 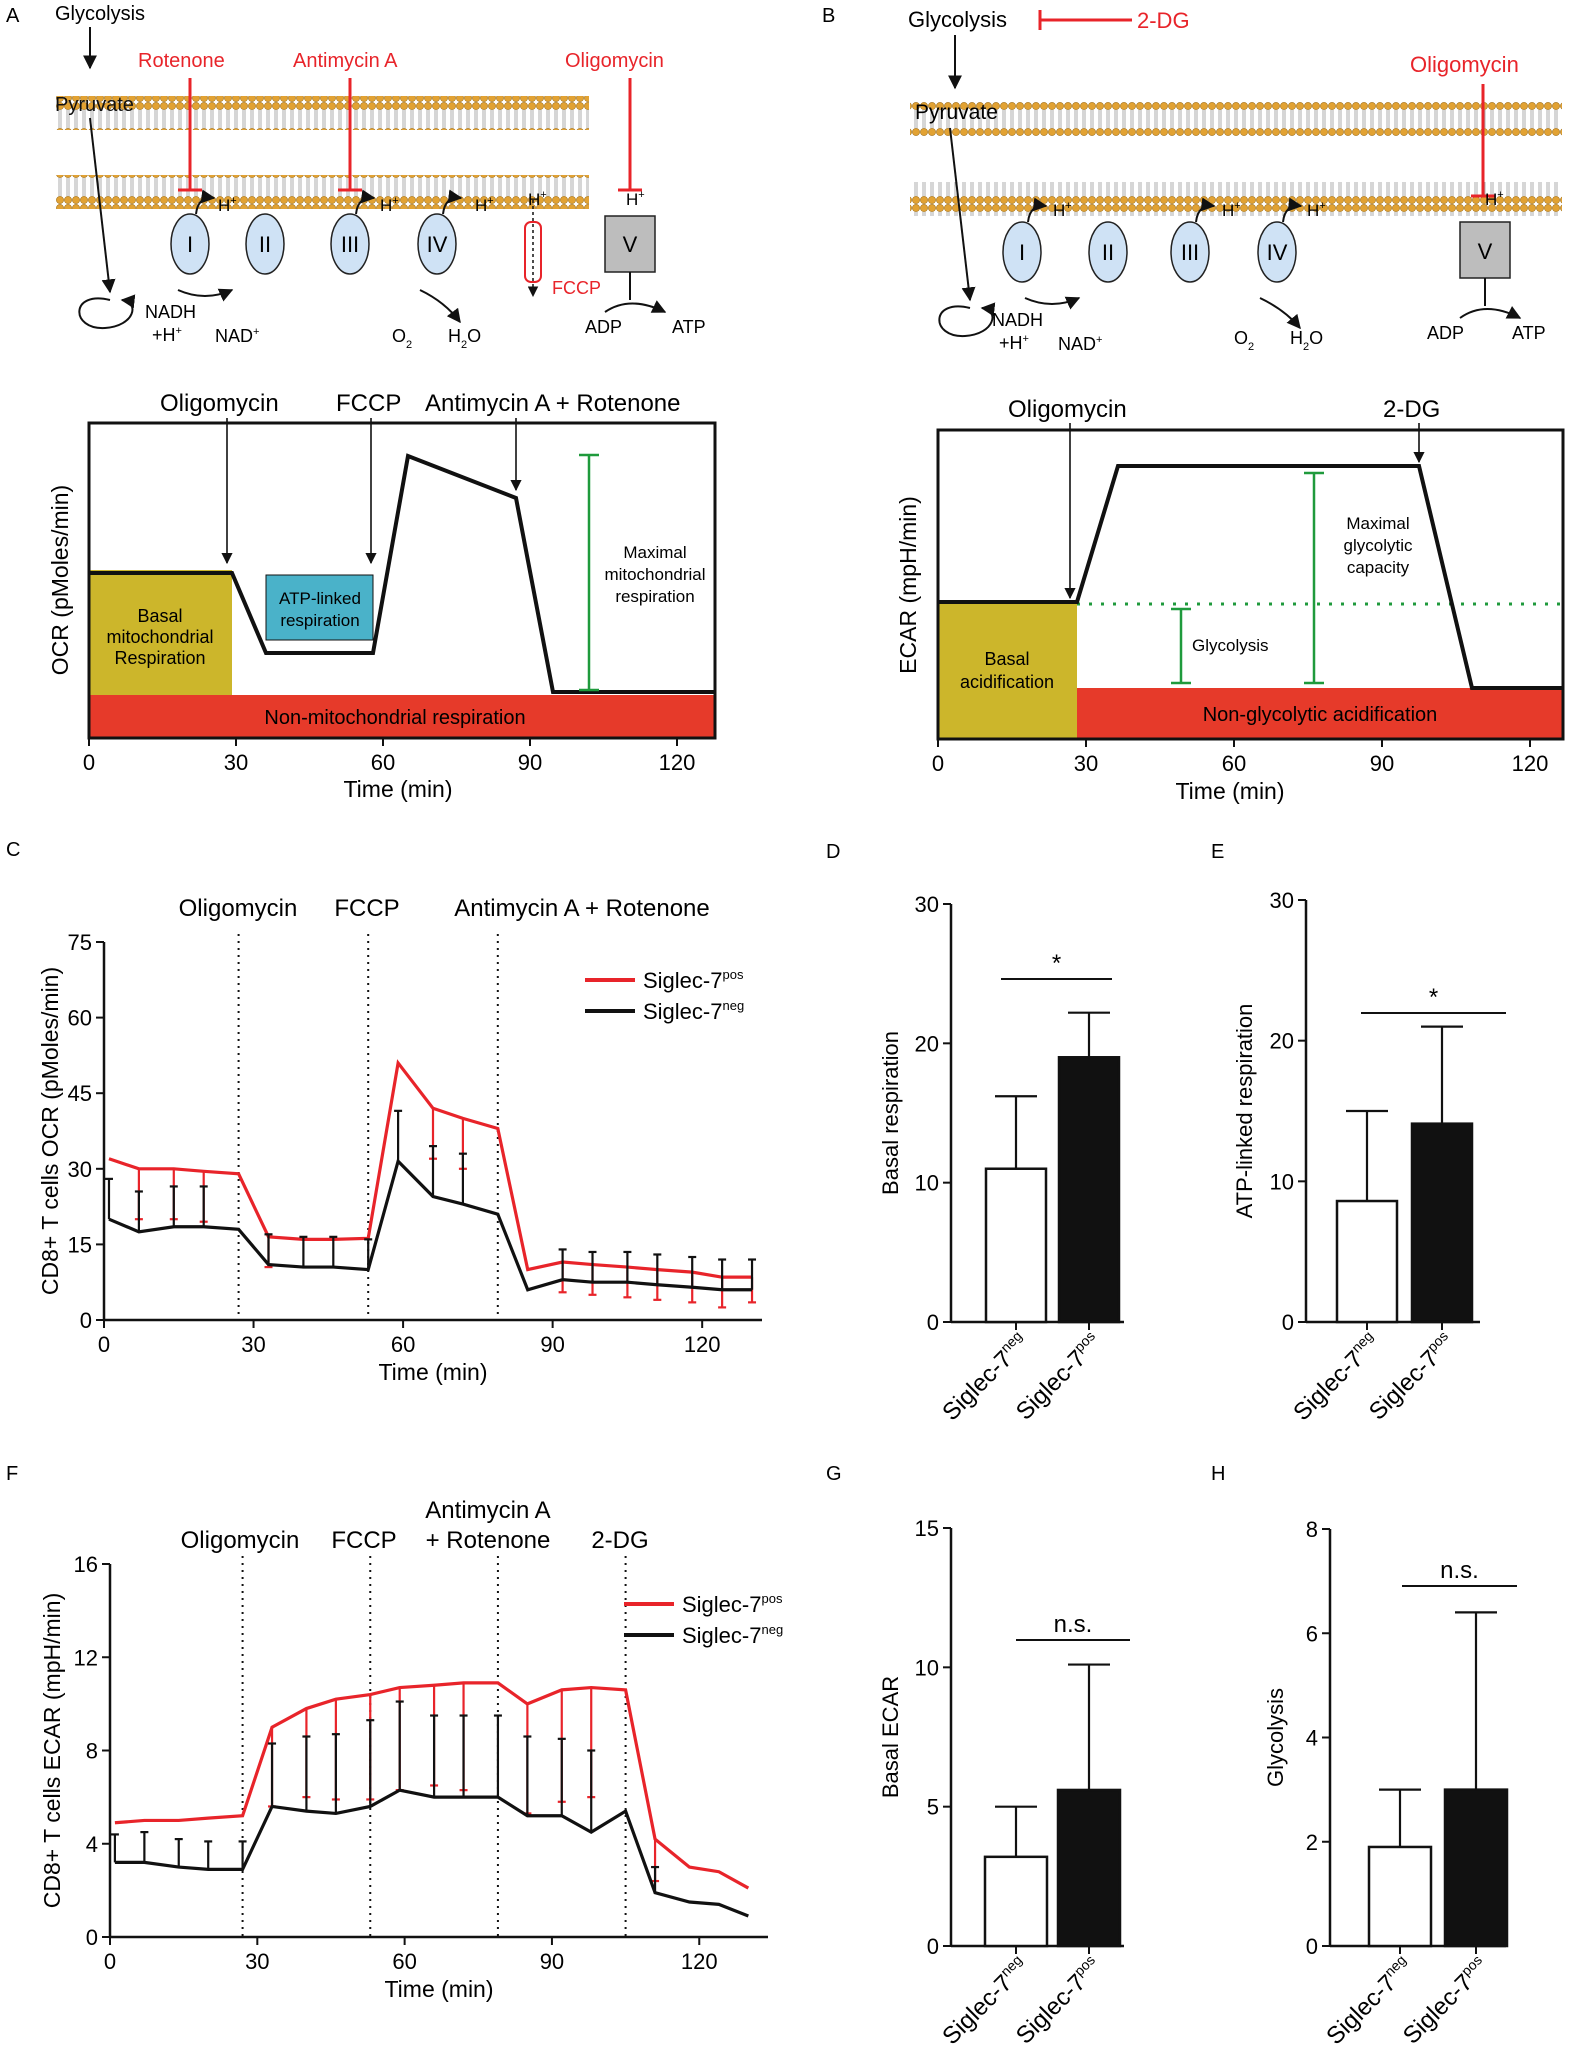 I want to click on rotenone-label: Rotenone, so click(x=181, y=61).